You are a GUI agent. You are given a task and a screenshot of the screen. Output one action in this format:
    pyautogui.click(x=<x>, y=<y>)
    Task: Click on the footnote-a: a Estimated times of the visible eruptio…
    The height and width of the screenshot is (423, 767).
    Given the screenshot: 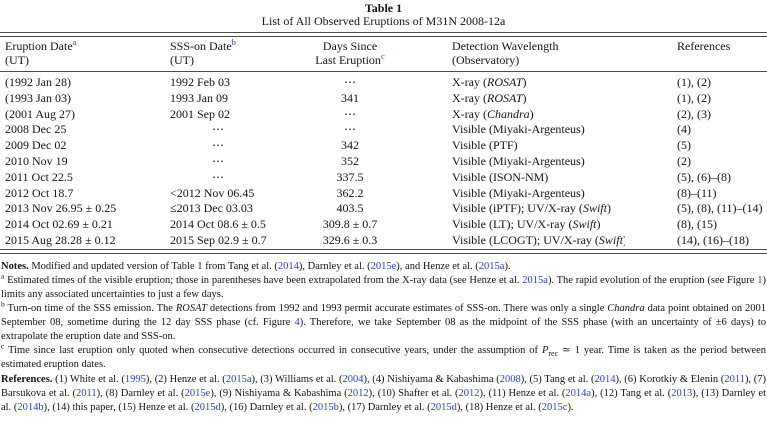 What is the action you would take?
    pyautogui.click(x=383, y=287)
    